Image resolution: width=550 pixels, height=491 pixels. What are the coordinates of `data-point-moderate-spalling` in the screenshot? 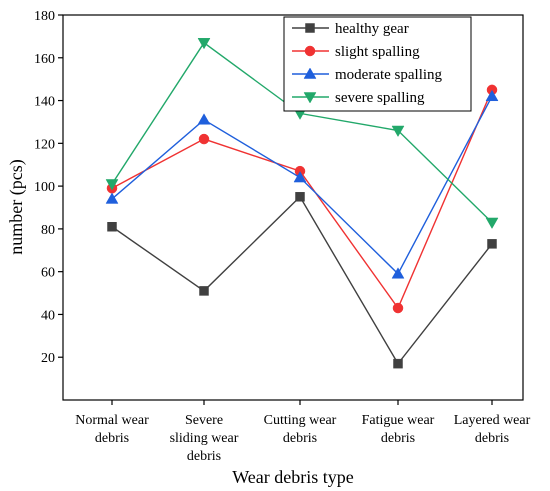 It's located at (204, 119).